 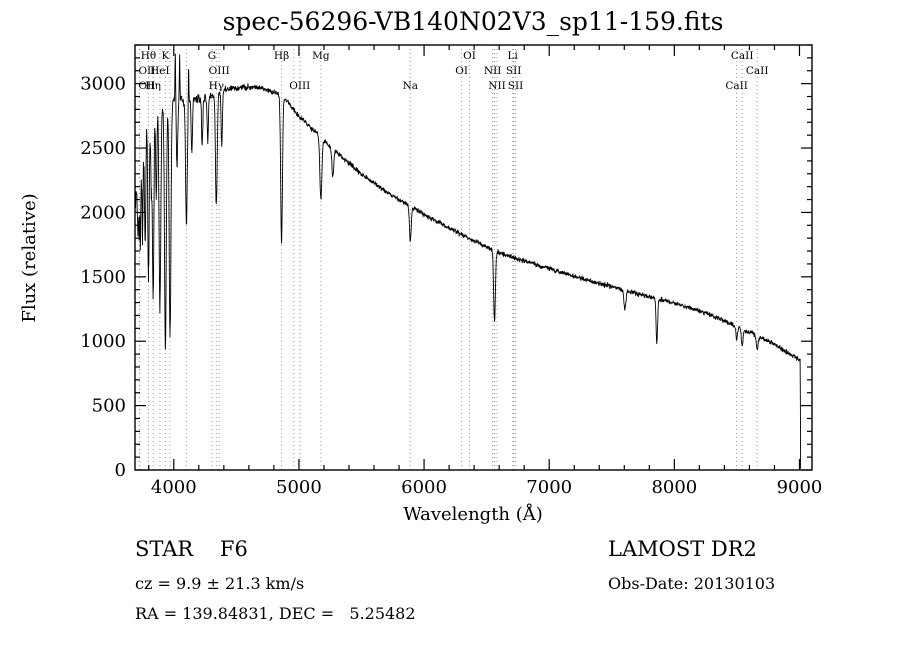 What do you see at coordinates (103, 148) in the screenshot?
I see `y-tick-label: 2500` at bounding box center [103, 148].